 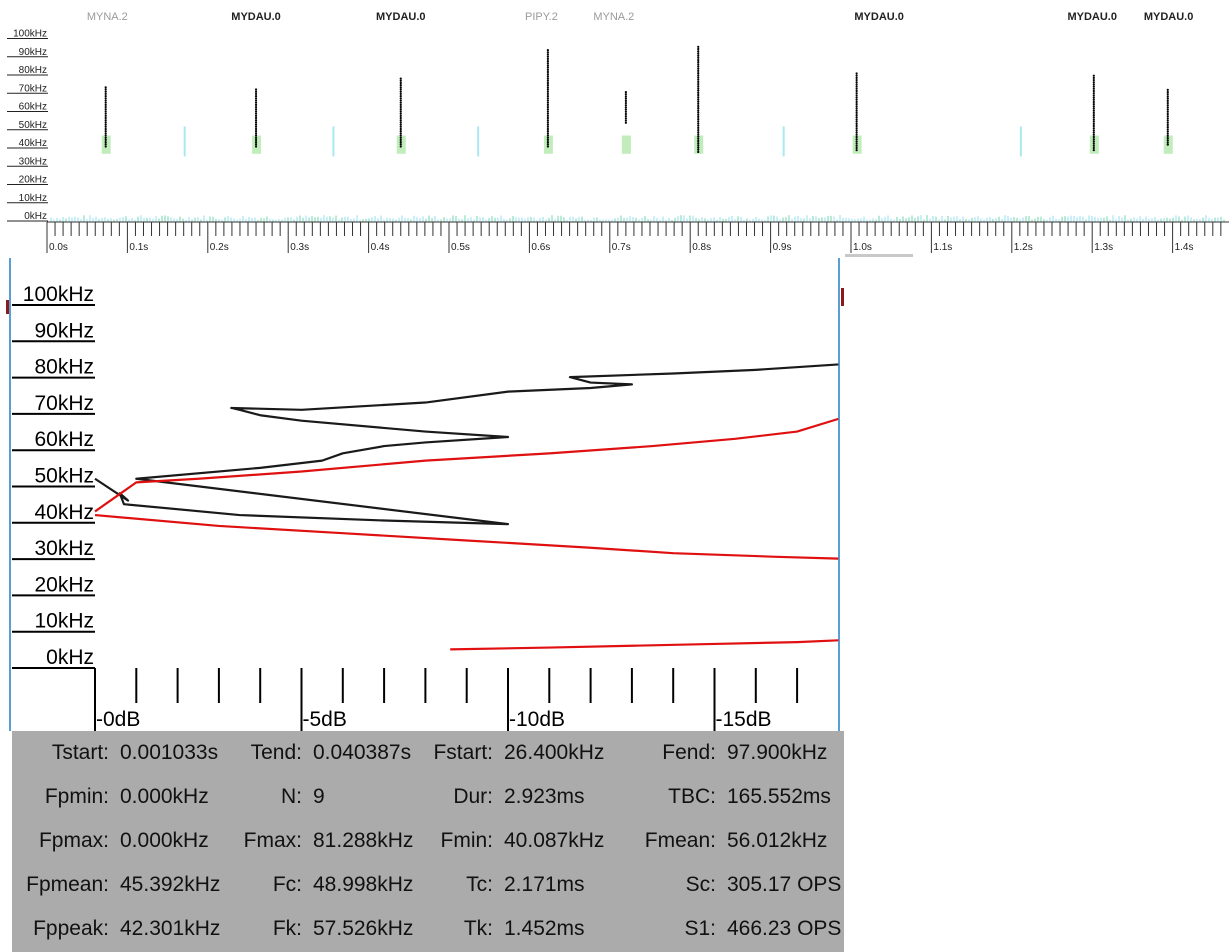 What do you see at coordinates (613, 17) in the screenshot?
I see `species-label: MYNA.2` at bounding box center [613, 17].